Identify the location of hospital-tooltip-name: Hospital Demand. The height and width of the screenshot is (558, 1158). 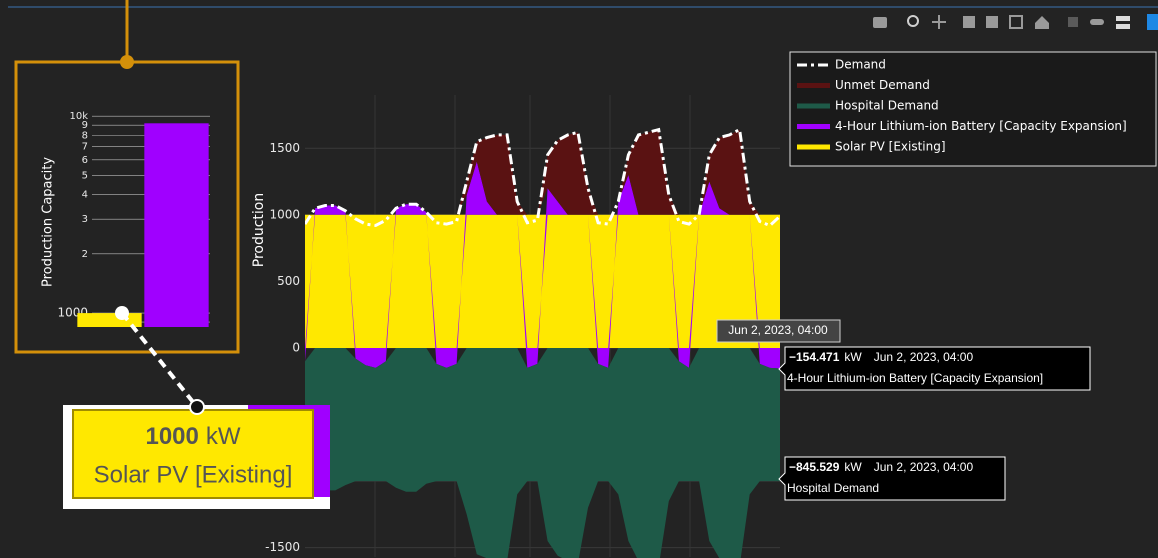
(833, 488).